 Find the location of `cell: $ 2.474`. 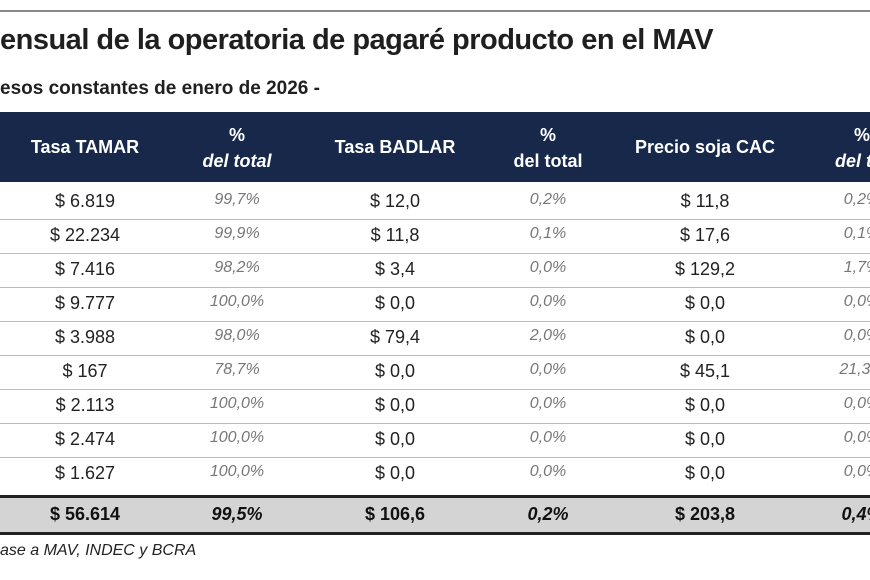

cell: $ 2.474 is located at coordinates (85, 439).